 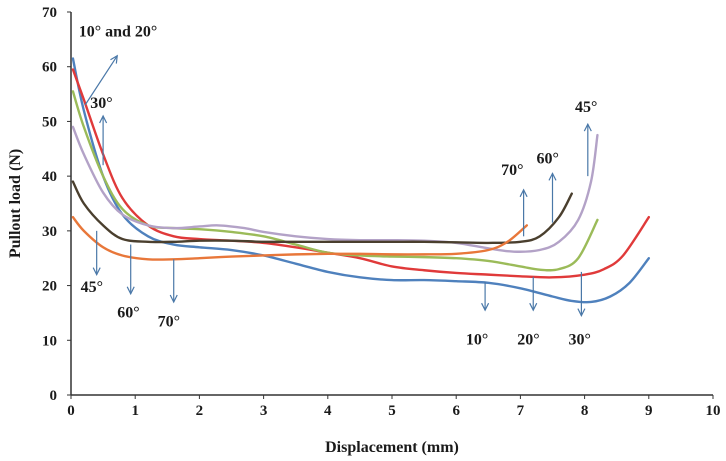 I want to click on x-tick-label: 7, so click(x=521, y=411).